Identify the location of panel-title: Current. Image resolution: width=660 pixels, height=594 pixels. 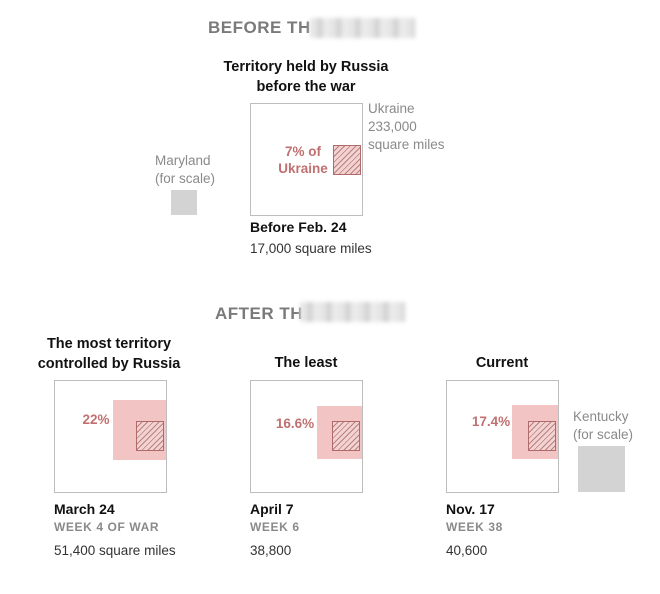
(502, 363).